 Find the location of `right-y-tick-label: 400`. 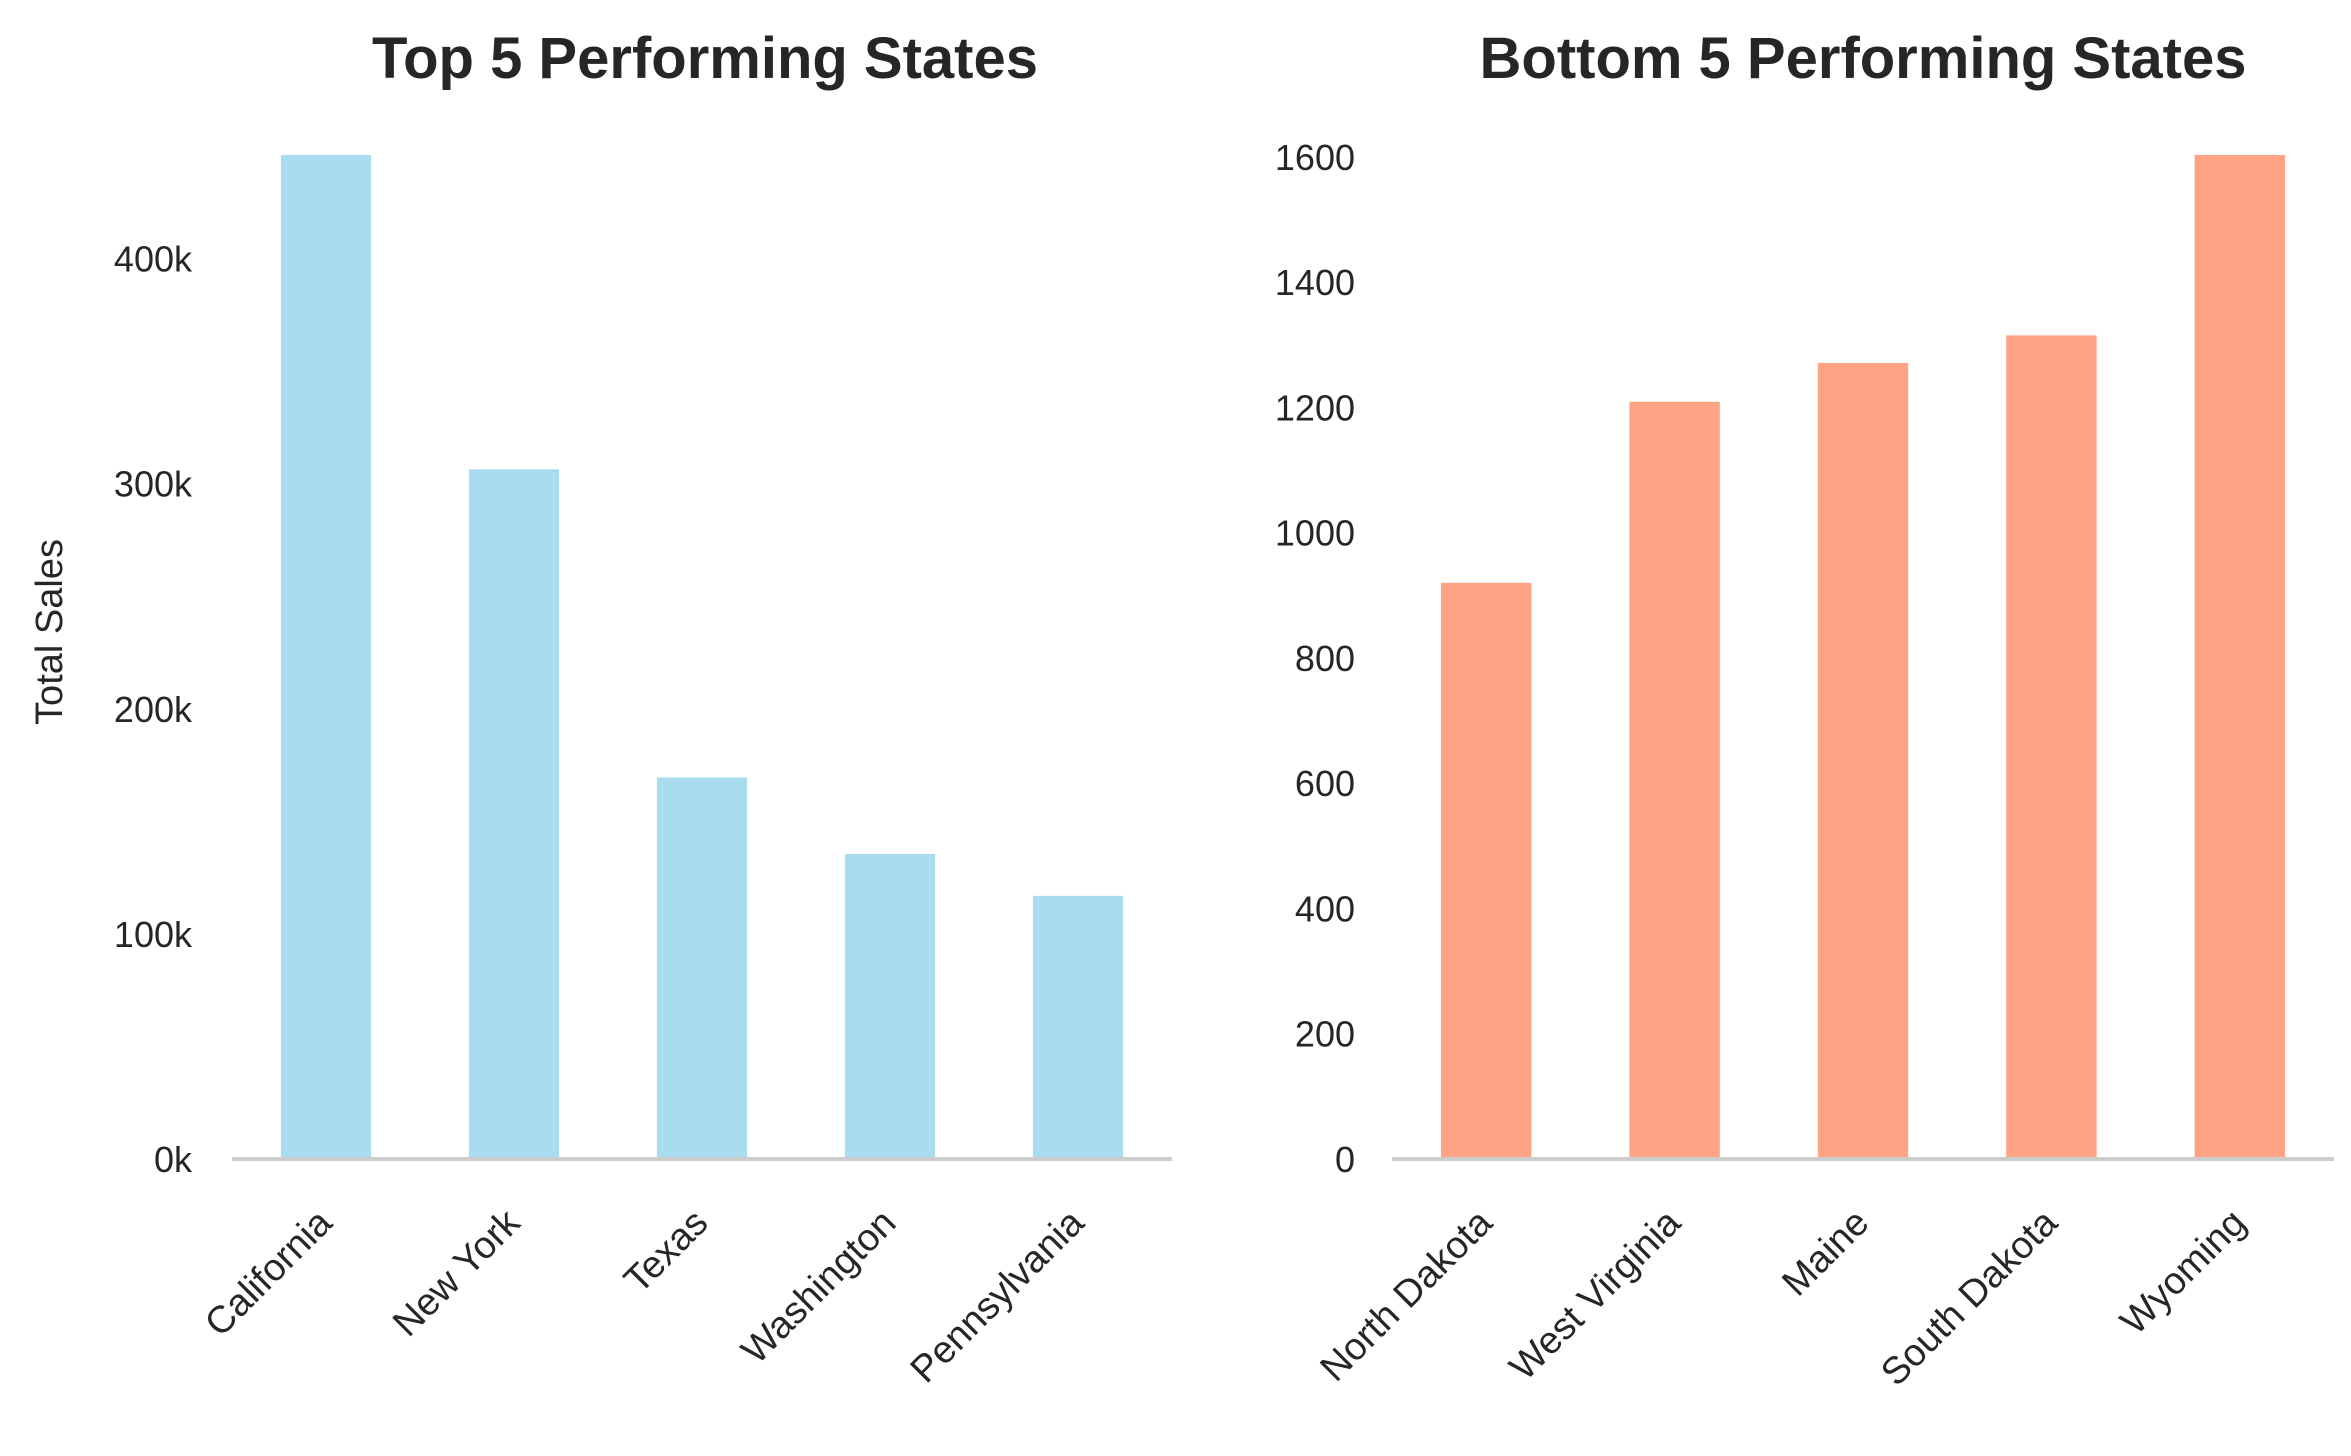

right-y-tick-label: 400 is located at coordinates (1325, 908).